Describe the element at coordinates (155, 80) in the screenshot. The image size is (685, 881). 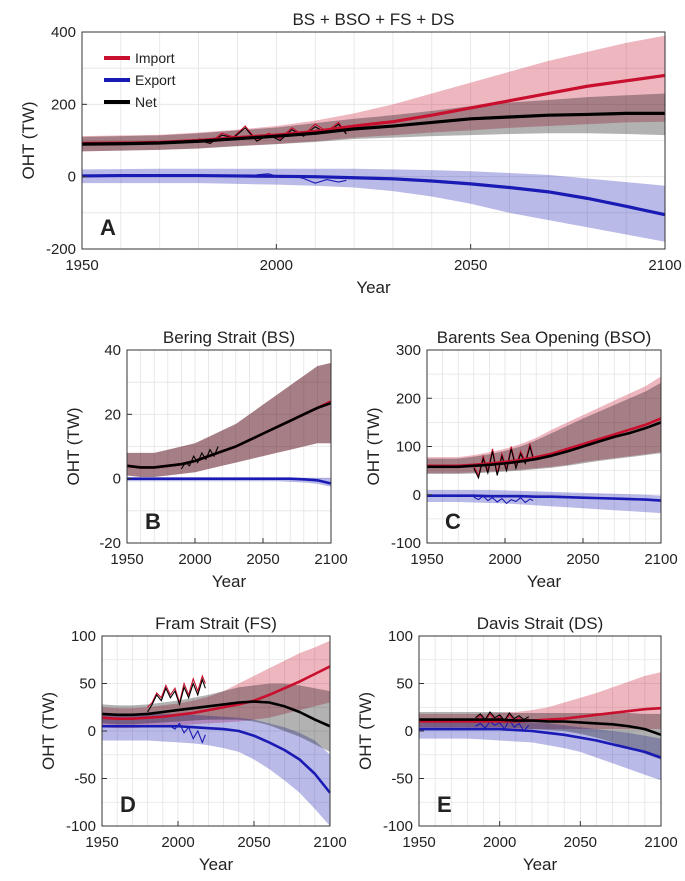
I see `legend-label-export: Export` at that location.